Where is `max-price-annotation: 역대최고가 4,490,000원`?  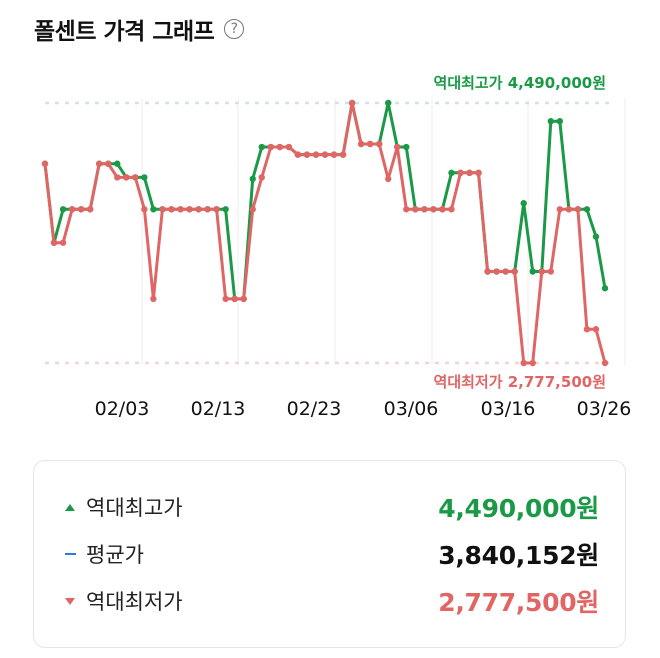
max-price-annotation: 역대최고가 4,490,000원 is located at coordinates (519, 83).